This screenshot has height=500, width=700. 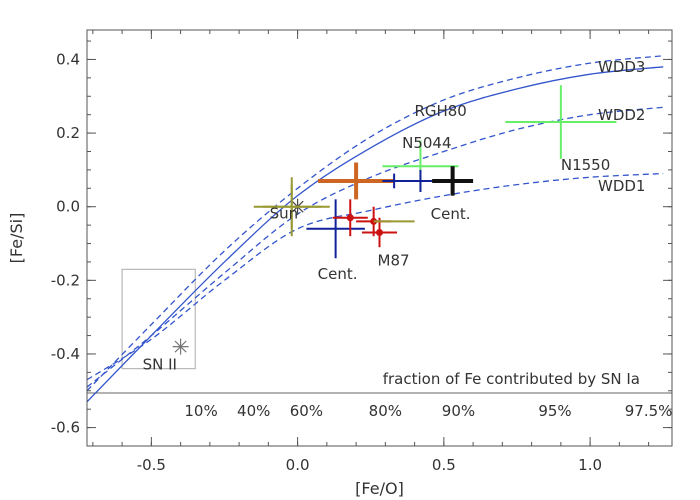 I want to click on x-tick-label-3: 0.5, so click(x=444, y=465).